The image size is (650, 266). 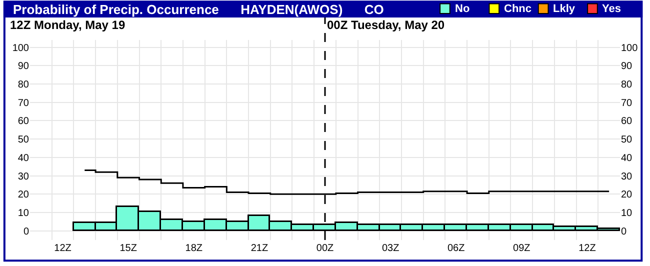 What do you see at coordinates (26, 232) in the screenshot?
I see `y-tick-label: 0` at bounding box center [26, 232].